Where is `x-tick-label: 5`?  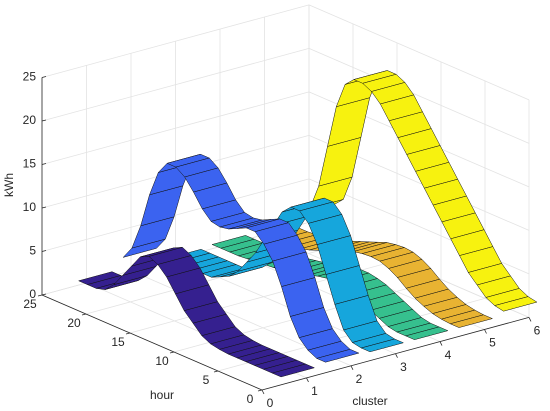 x-tick-label: 5 is located at coordinates (492, 343).